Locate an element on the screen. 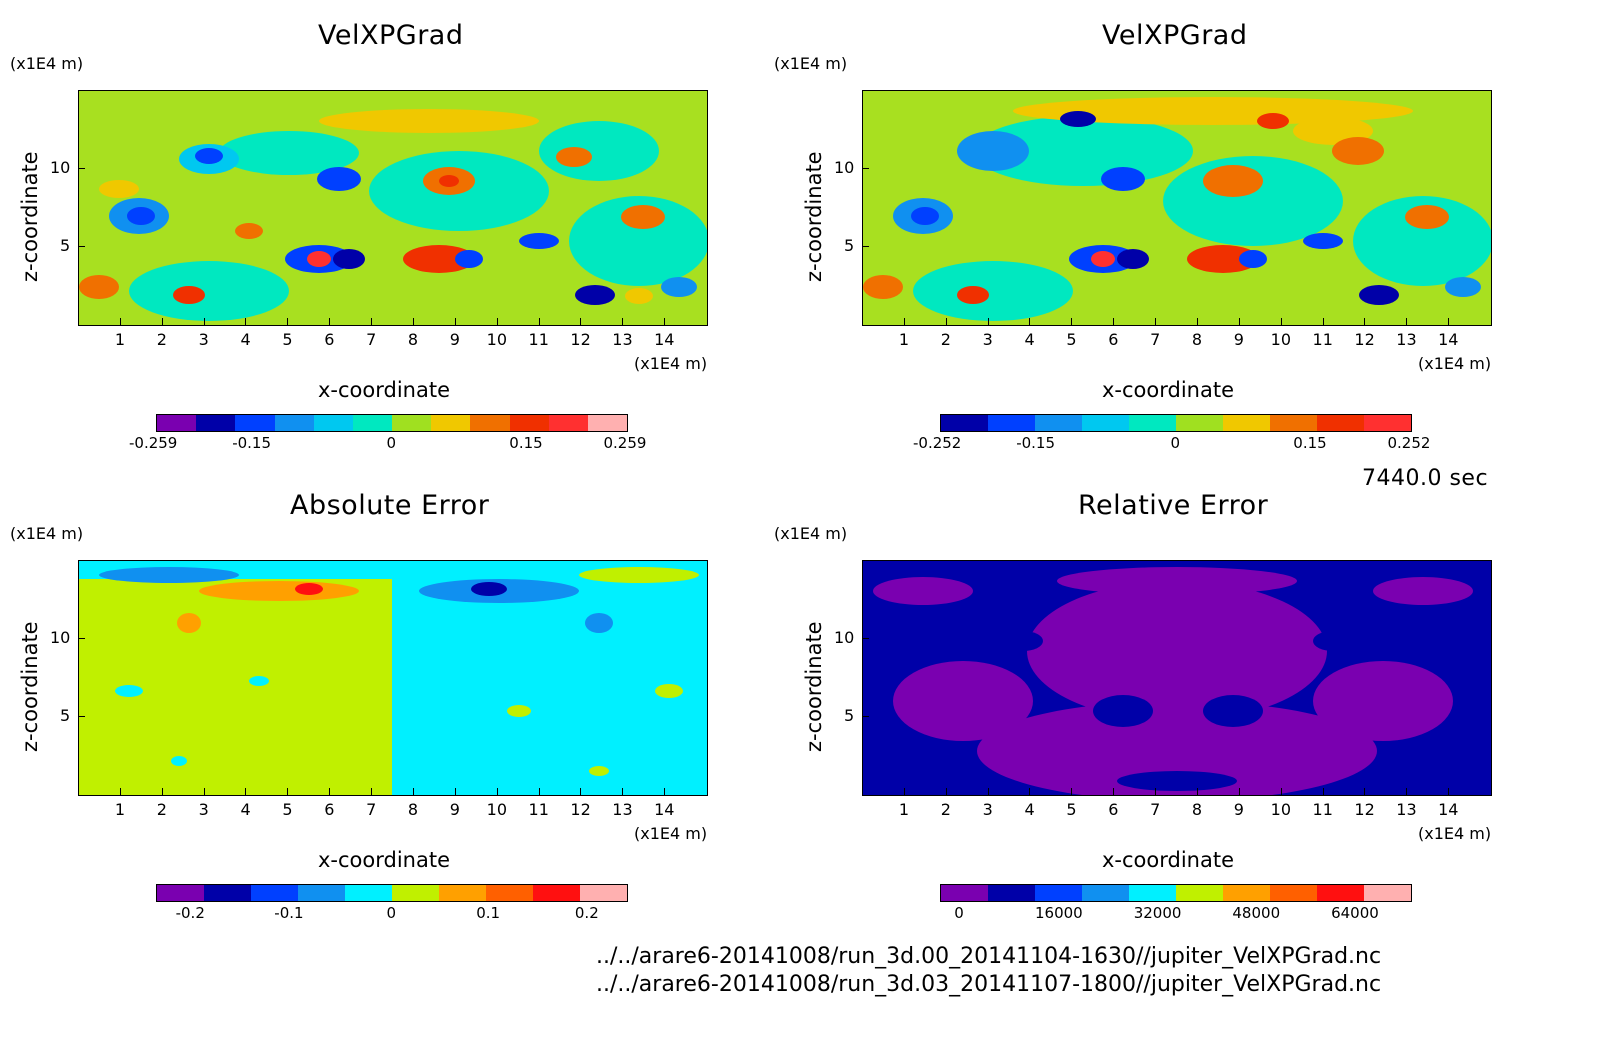 This screenshot has height=1054, width=1604. x-tick-label: 7 is located at coordinates (371, 809).